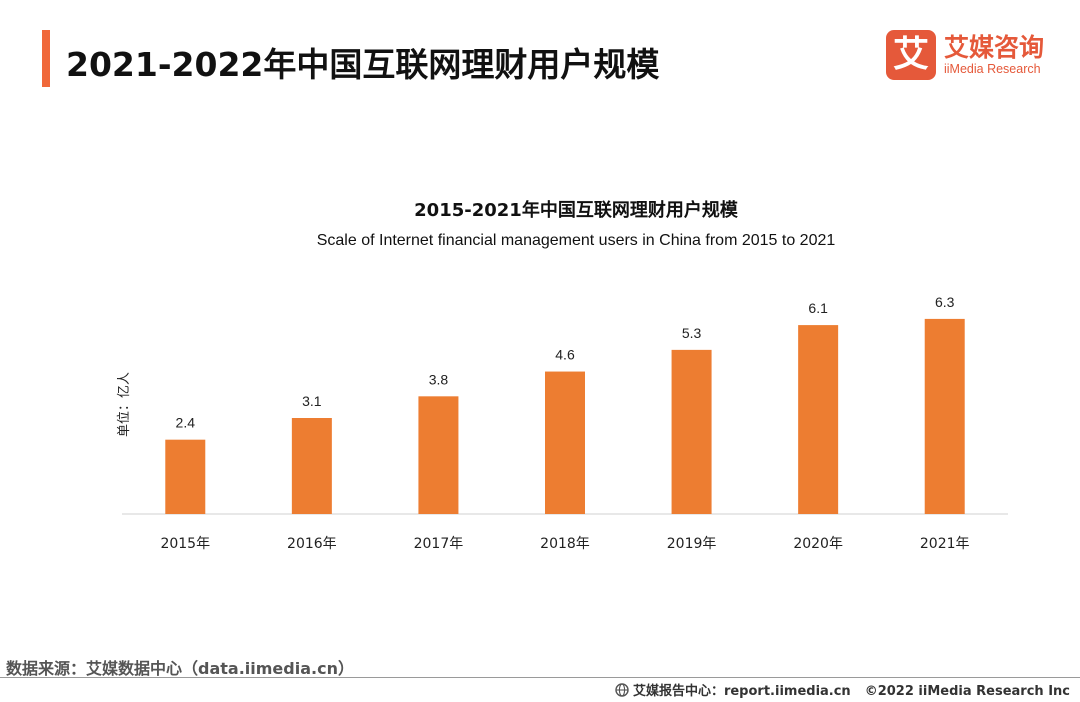 The width and height of the screenshot is (1080, 702). I want to click on x-tick-label: 2017年, so click(439, 544).